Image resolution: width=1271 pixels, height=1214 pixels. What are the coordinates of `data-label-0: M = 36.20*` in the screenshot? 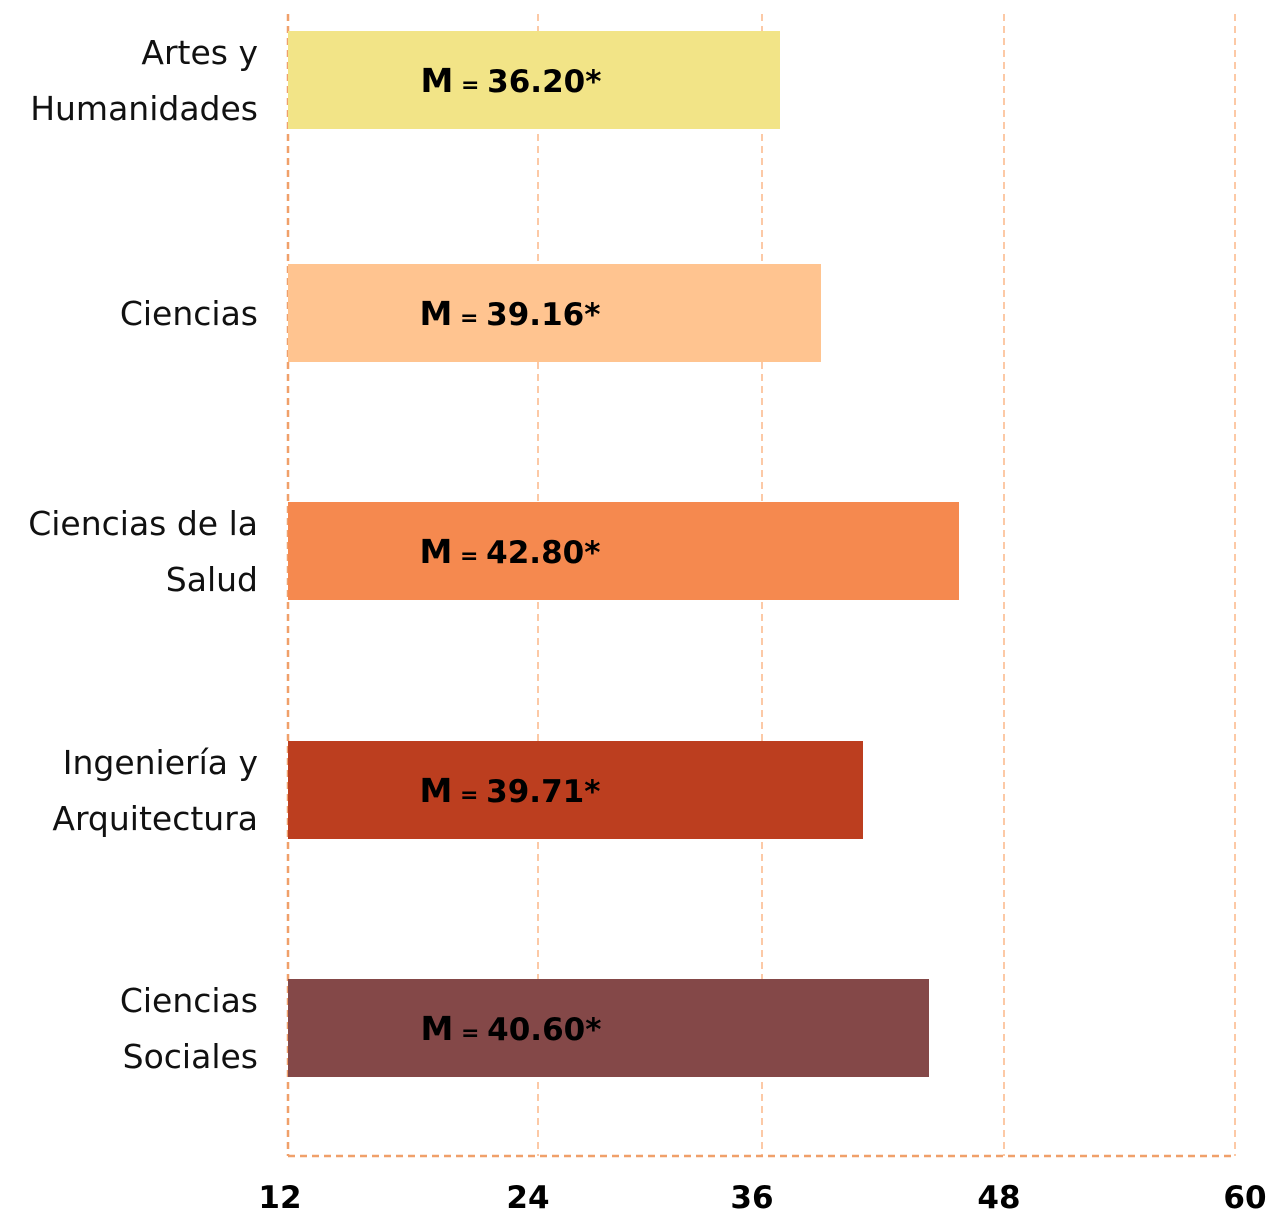 It's located at (511, 80).